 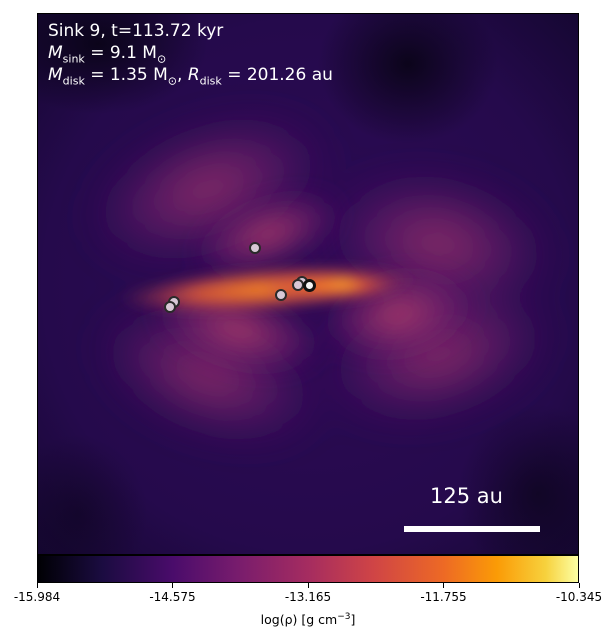 I want to click on sink-mass-value: = 9.1 M, so click(x=123, y=53).